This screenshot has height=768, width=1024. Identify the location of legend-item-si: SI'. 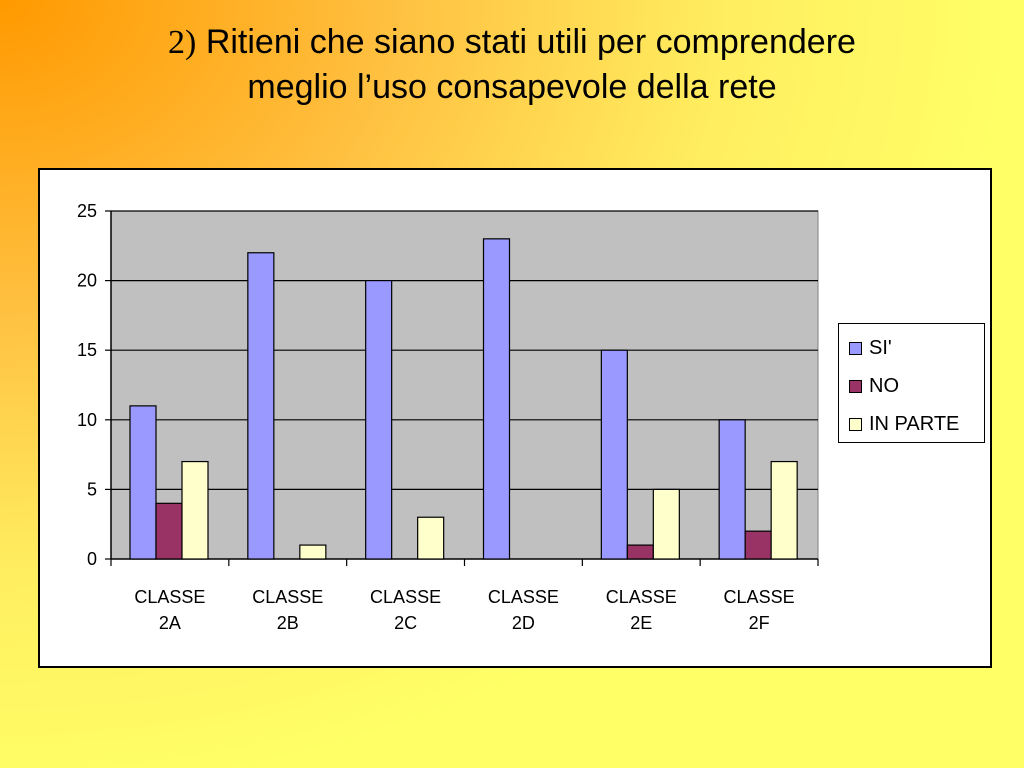
(870, 348).